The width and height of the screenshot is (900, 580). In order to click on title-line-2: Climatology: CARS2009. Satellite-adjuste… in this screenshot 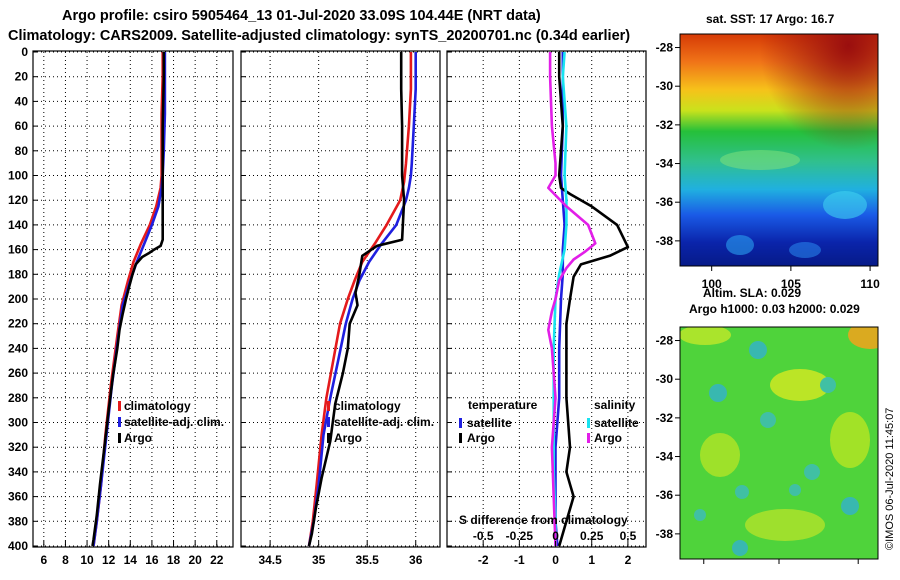, I will do `click(319, 36)`.